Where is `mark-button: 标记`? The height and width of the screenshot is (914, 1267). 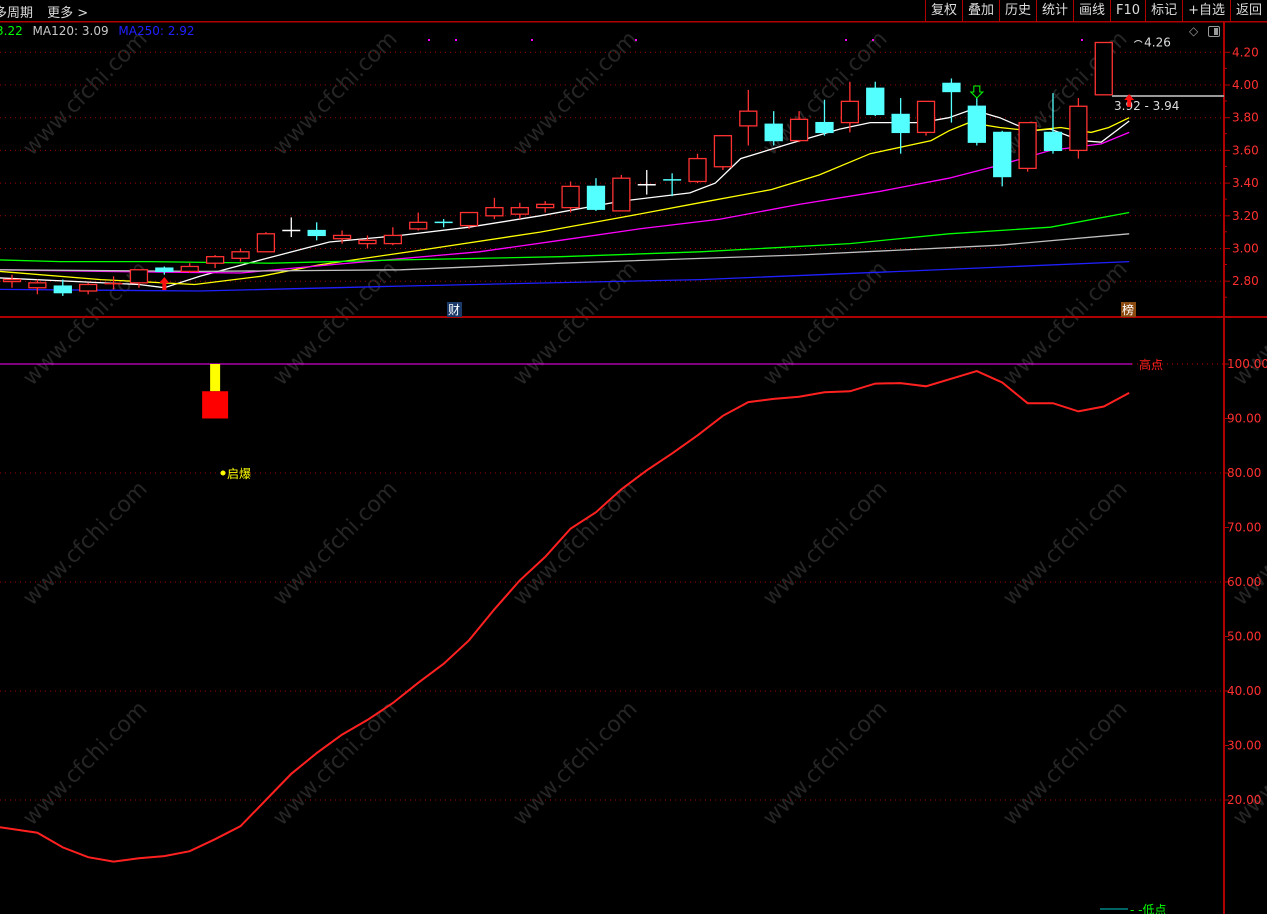 mark-button: 标记 is located at coordinates (1163, 10).